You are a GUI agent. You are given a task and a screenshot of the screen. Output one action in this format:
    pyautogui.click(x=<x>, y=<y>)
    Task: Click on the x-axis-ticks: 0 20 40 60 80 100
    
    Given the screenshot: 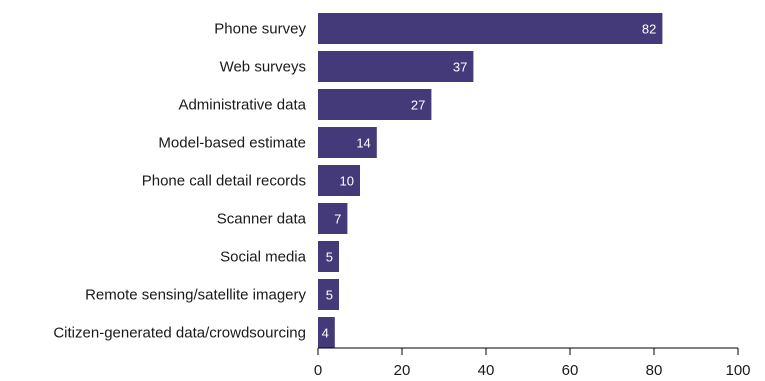 What is the action you would take?
    pyautogui.click(x=532, y=363)
    